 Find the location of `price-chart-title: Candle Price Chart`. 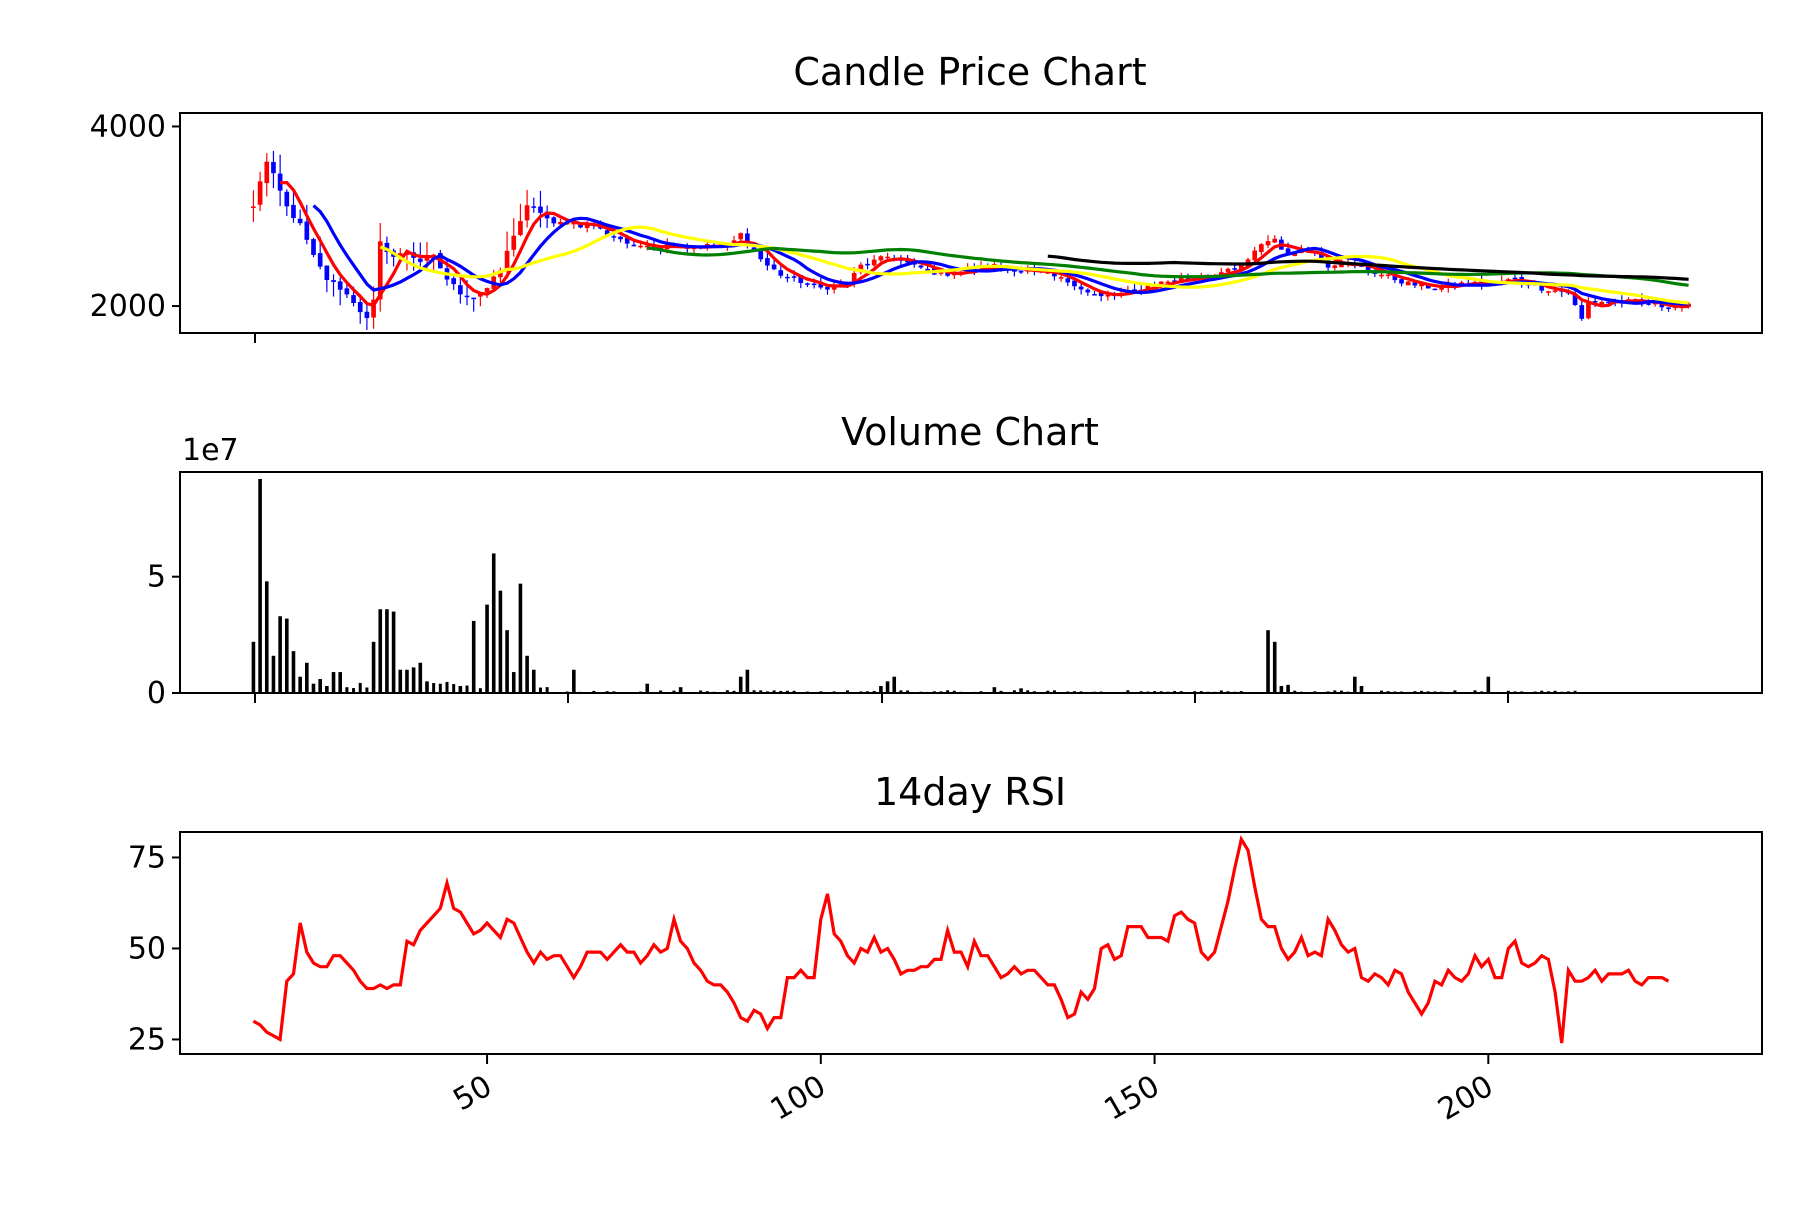

price-chart-title: Candle Price Chart is located at coordinates (969, 72).